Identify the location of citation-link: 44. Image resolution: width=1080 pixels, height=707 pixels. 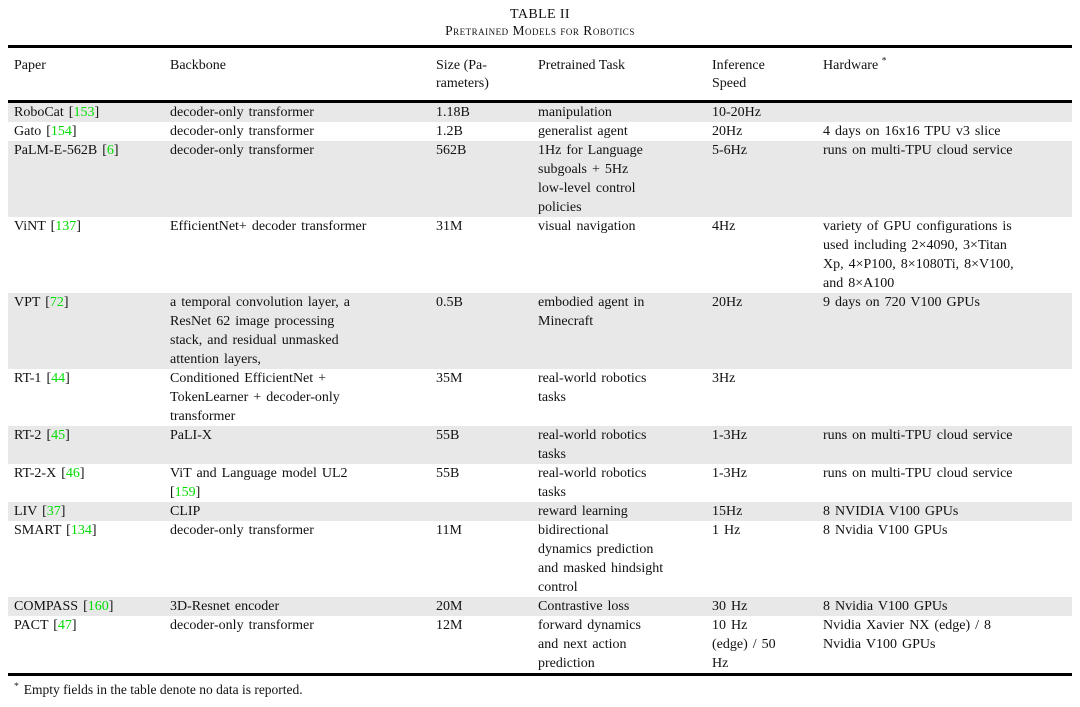
(58, 378).